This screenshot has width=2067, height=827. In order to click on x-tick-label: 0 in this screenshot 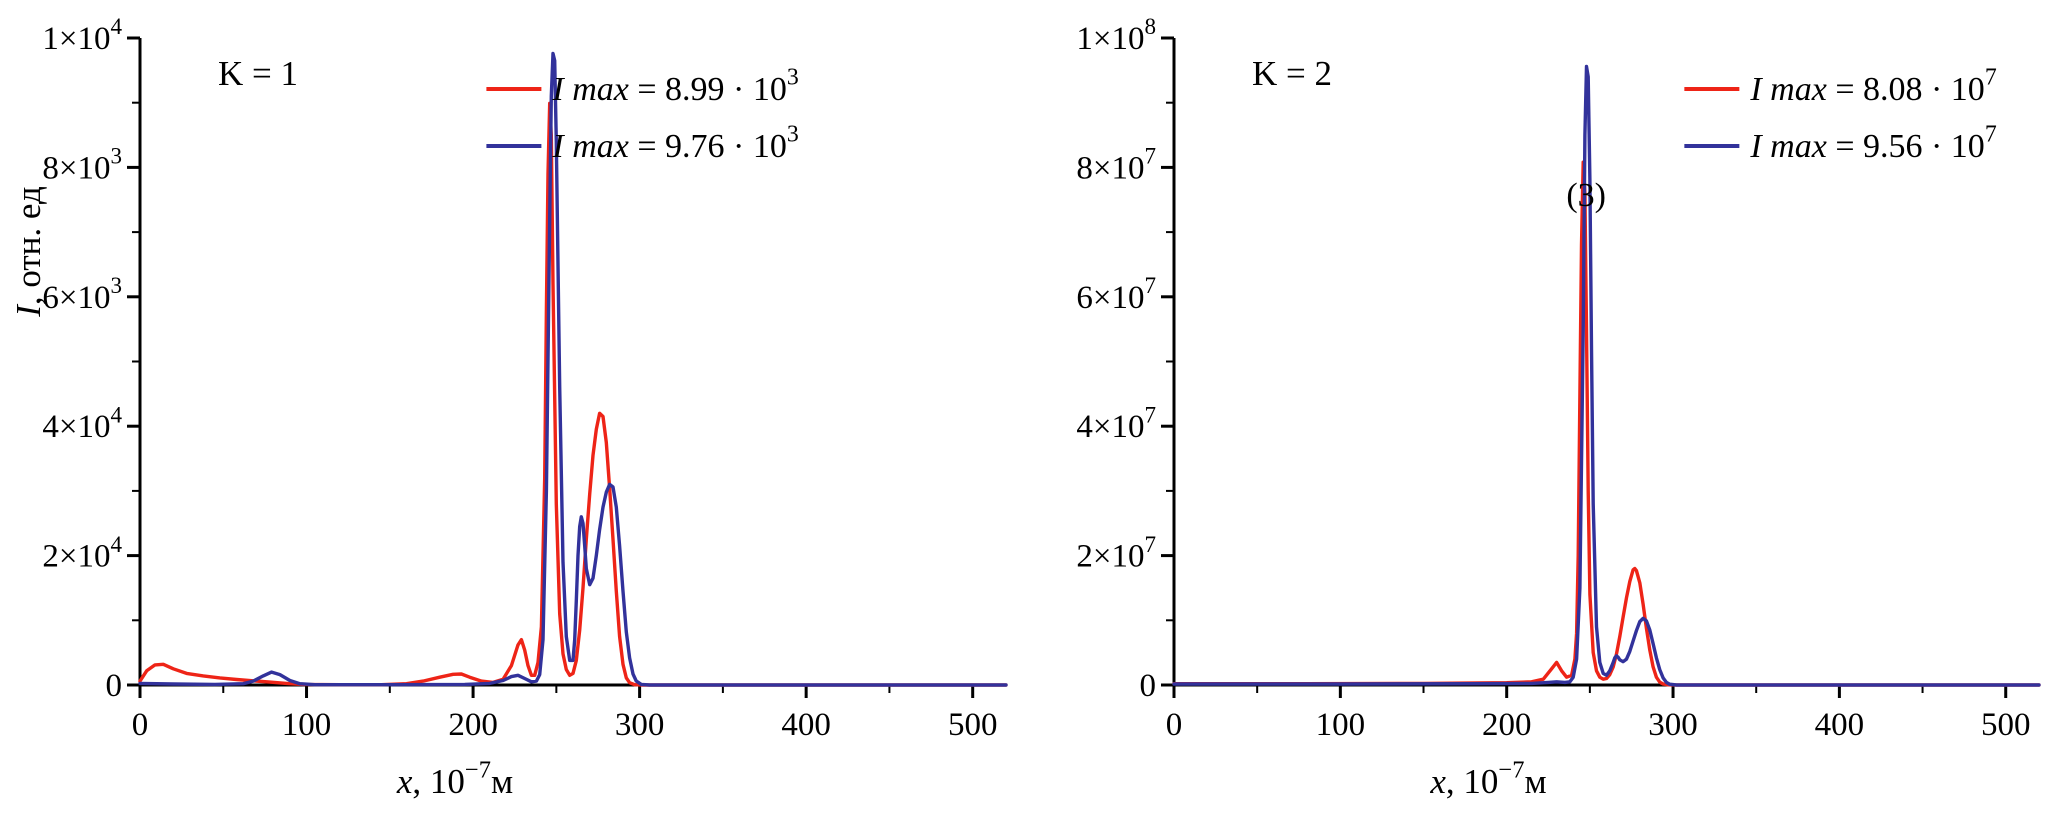, I will do `click(1174, 725)`.